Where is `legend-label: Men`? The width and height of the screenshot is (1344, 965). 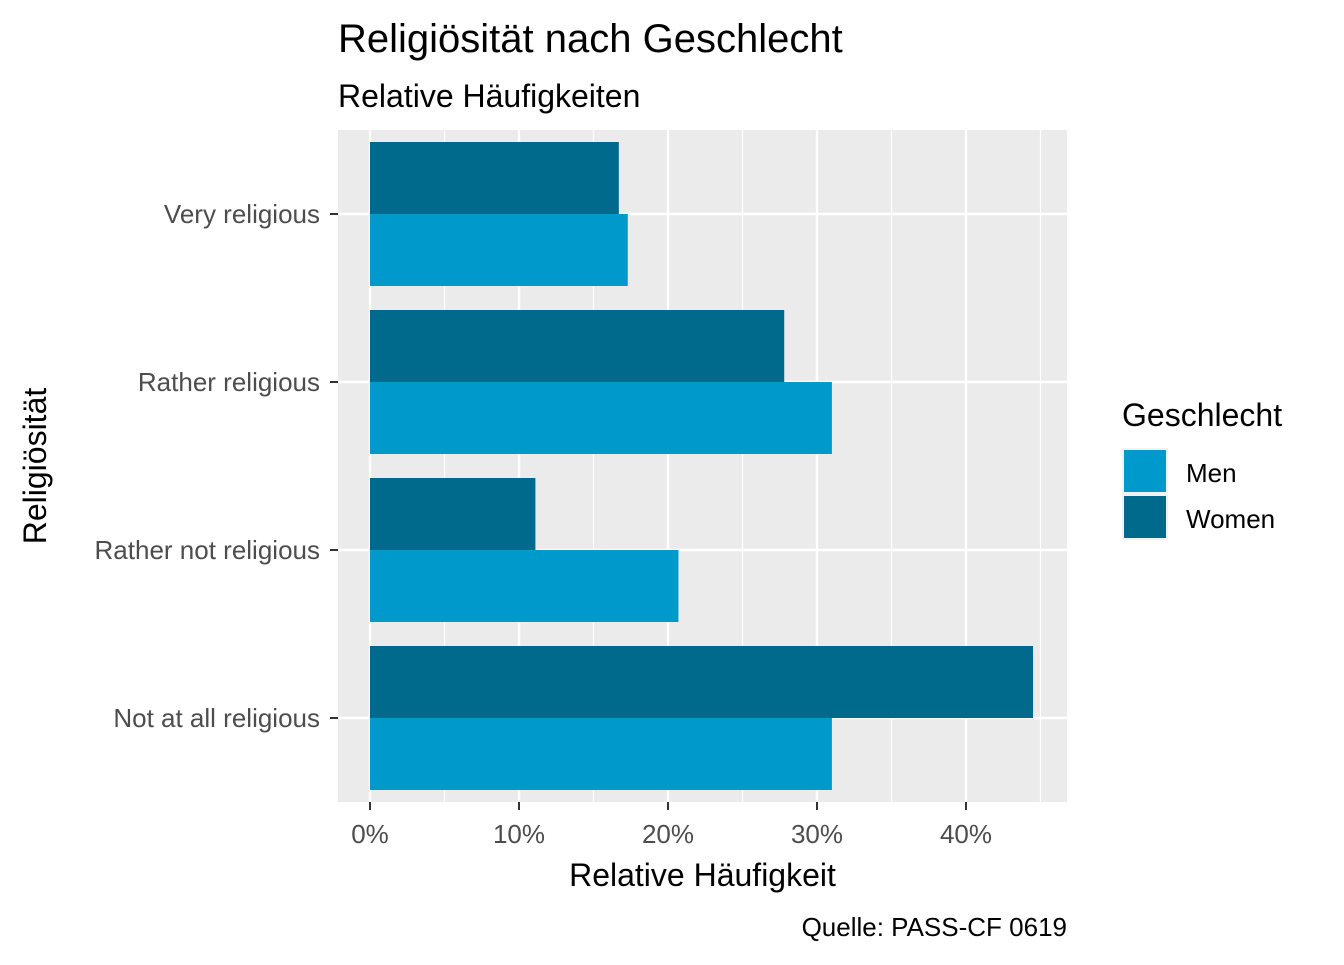
legend-label: Men is located at coordinates (1211, 473).